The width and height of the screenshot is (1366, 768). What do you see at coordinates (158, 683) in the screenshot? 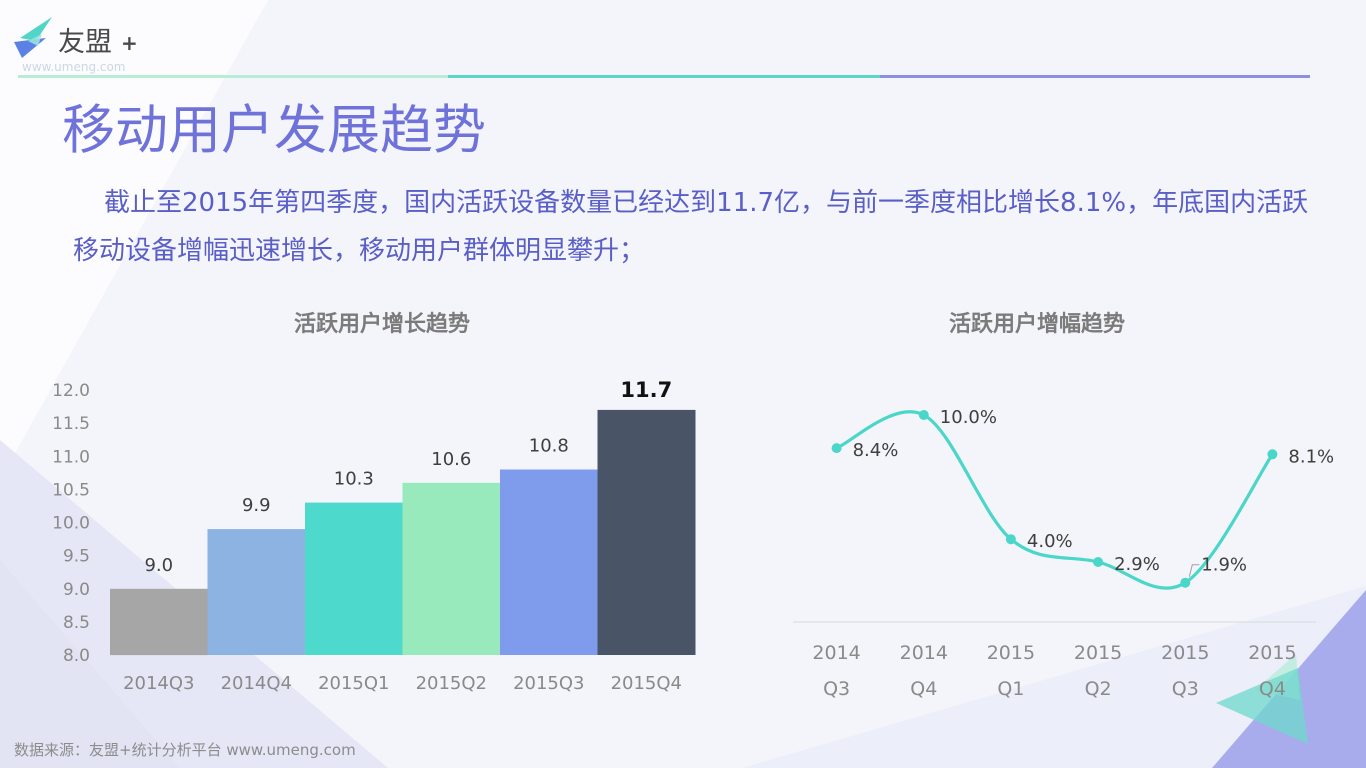
I see `x-tick-label: 2014Q3` at bounding box center [158, 683].